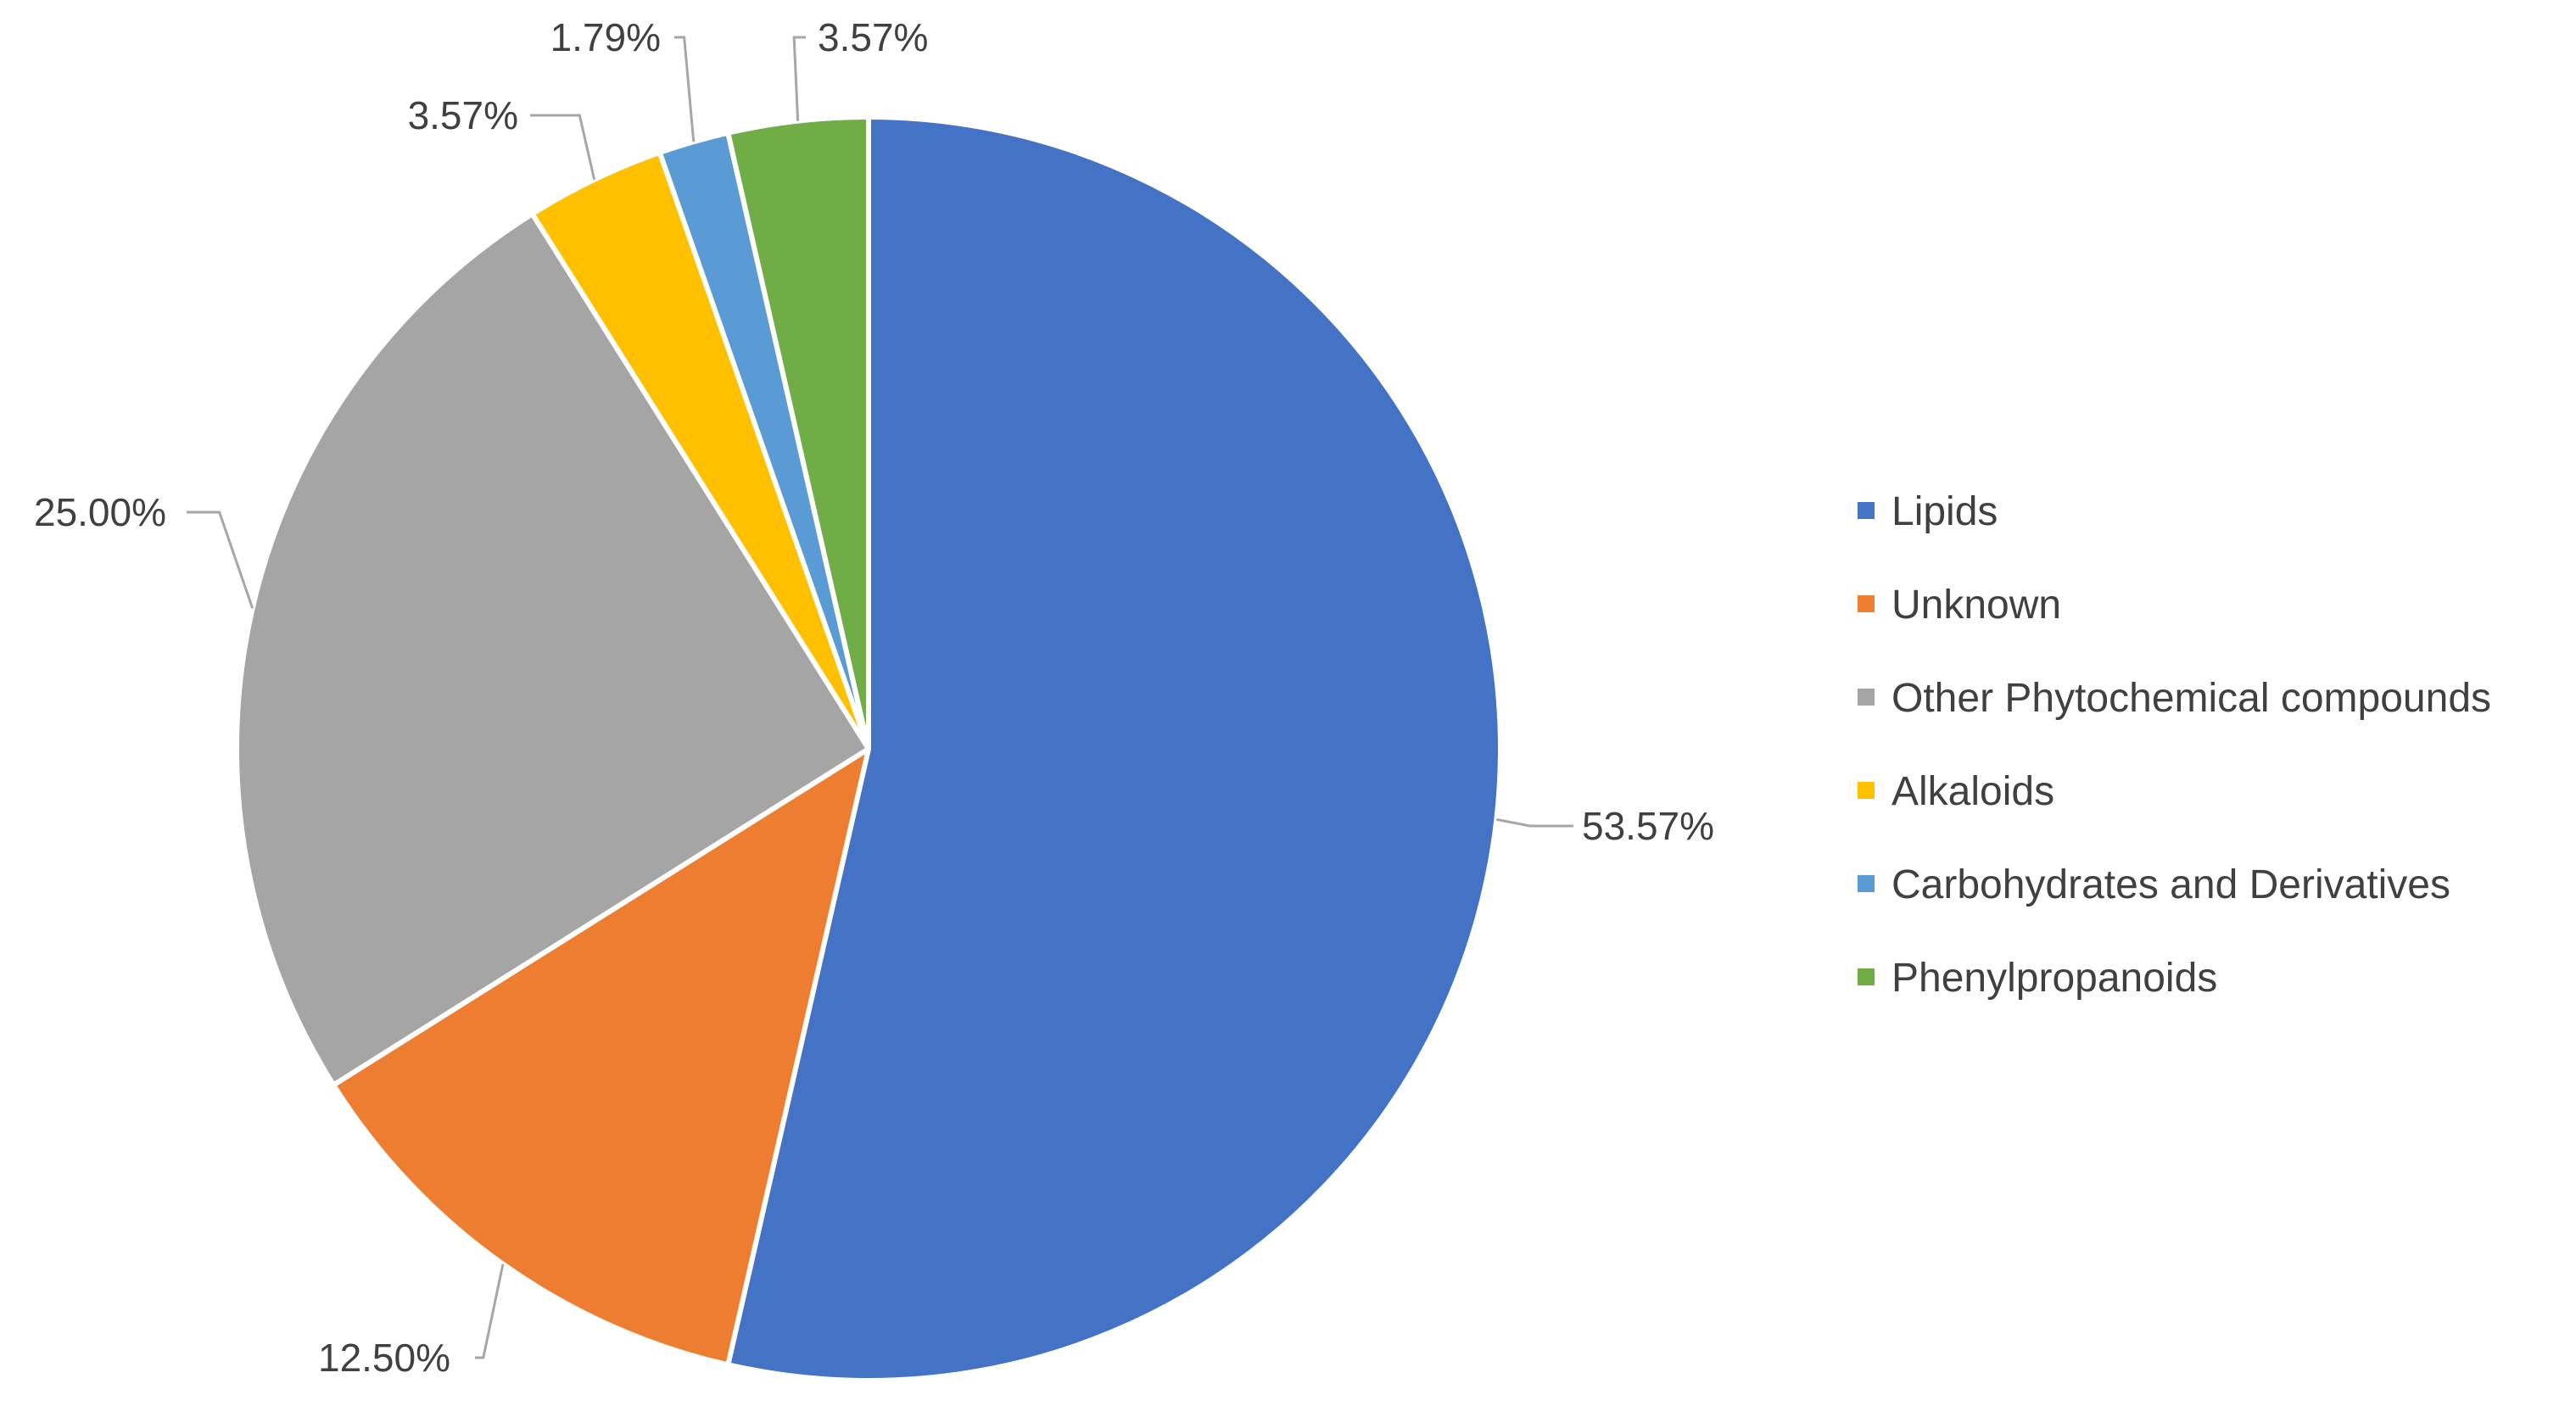 Image resolution: width=2576 pixels, height=1406 pixels. Describe the element at coordinates (1866, 697) in the screenshot. I see `legend-swatch-other-phytochemical-compounds` at that location.